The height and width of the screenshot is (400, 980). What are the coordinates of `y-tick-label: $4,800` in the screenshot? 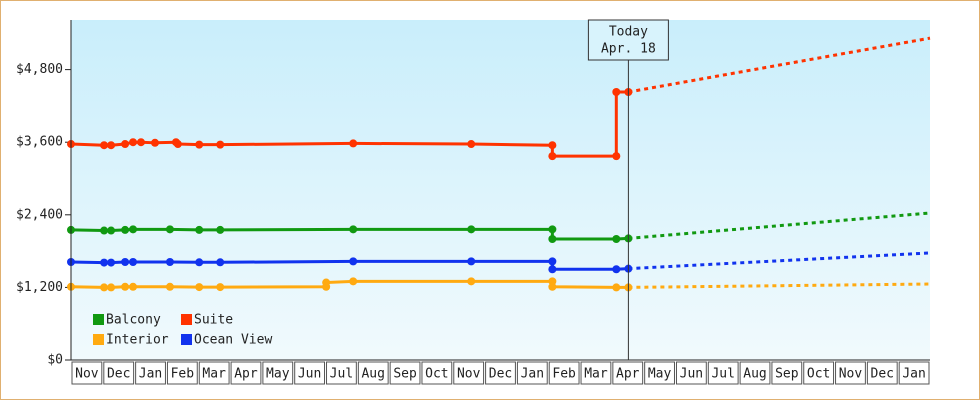 It's located at (39, 69).